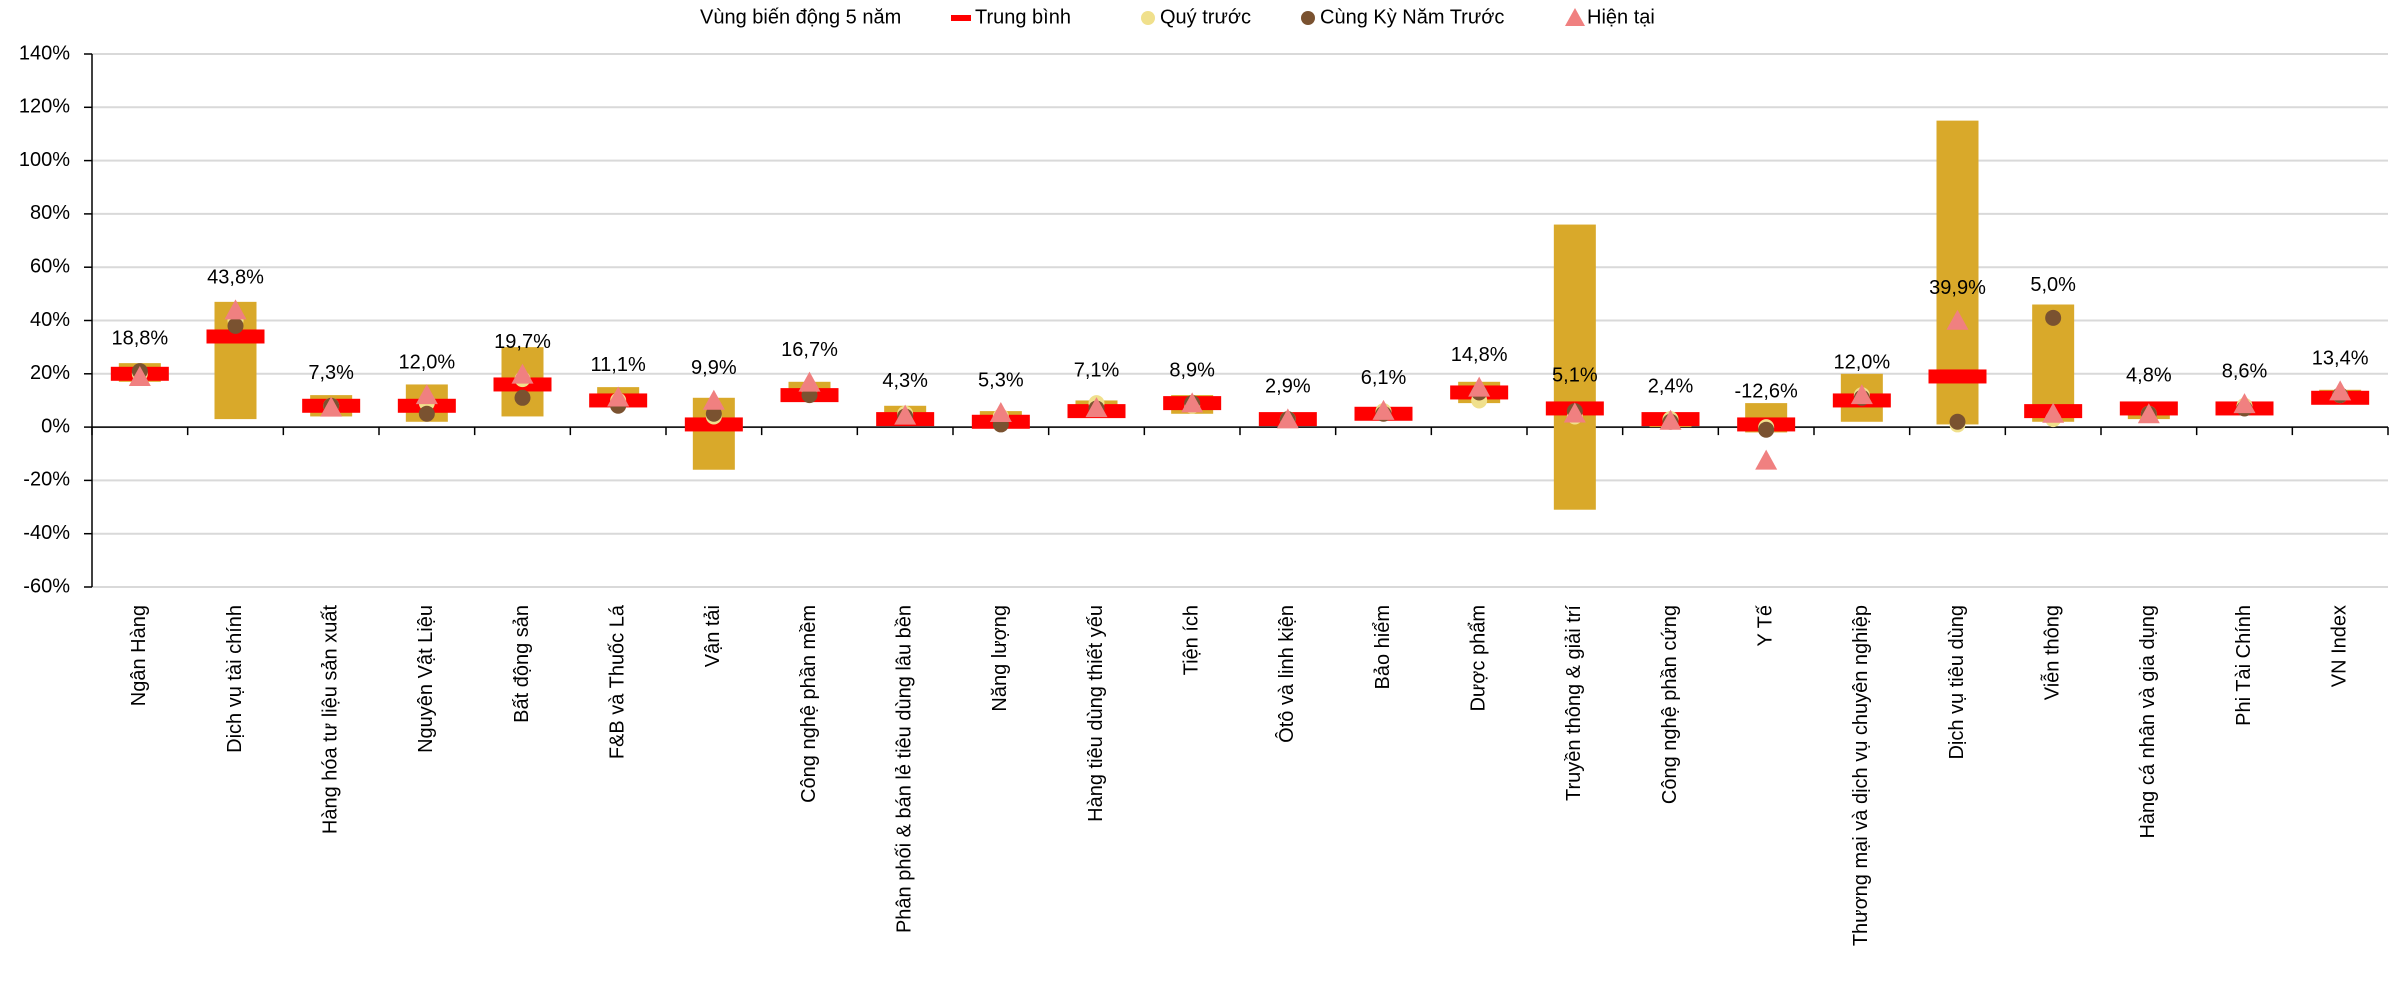  Describe the element at coordinates (50, 320) in the screenshot. I see `y-tick-label: 40%` at that location.